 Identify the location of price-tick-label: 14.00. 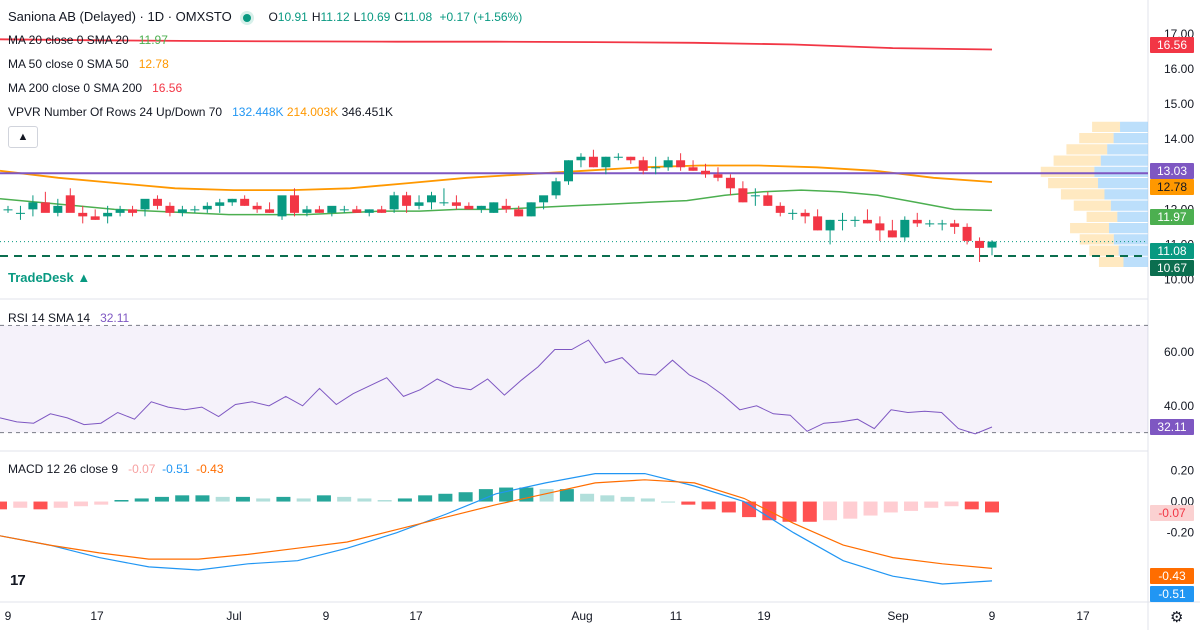
(1179, 139).